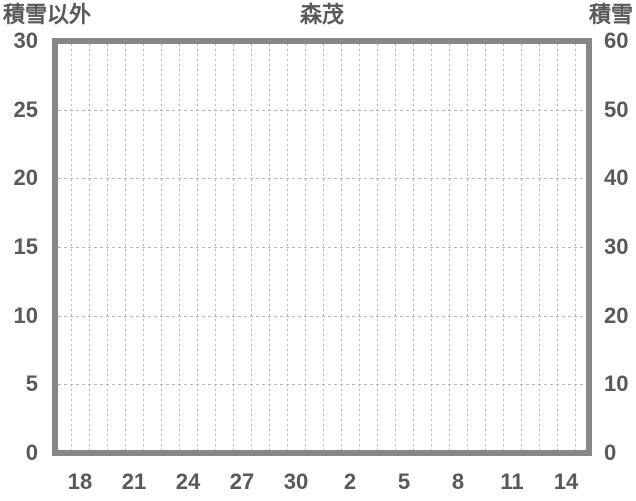 Image resolution: width=636 pixels, height=501 pixels. What do you see at coordinates (610, 452) in the screenshot?
I see `right-axis-tick: 0` at bounding box center [610, 452].